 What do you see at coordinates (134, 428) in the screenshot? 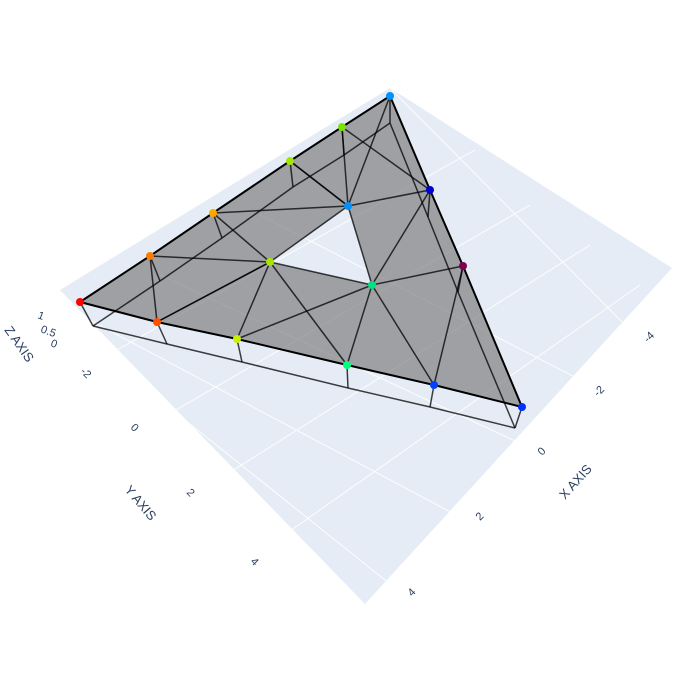
I see `y-tick-label: 0` at bounding box center [134, 428].